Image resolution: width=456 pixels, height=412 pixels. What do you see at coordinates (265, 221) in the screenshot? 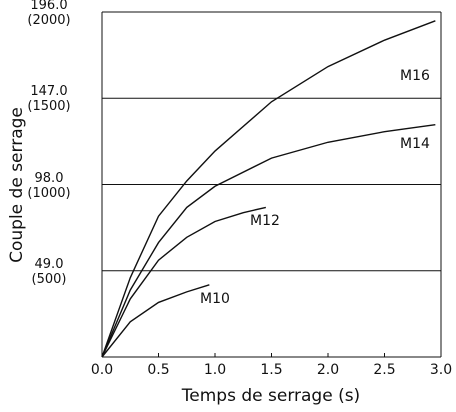
I see `series-label: M12` at bounding box center [265, 221].